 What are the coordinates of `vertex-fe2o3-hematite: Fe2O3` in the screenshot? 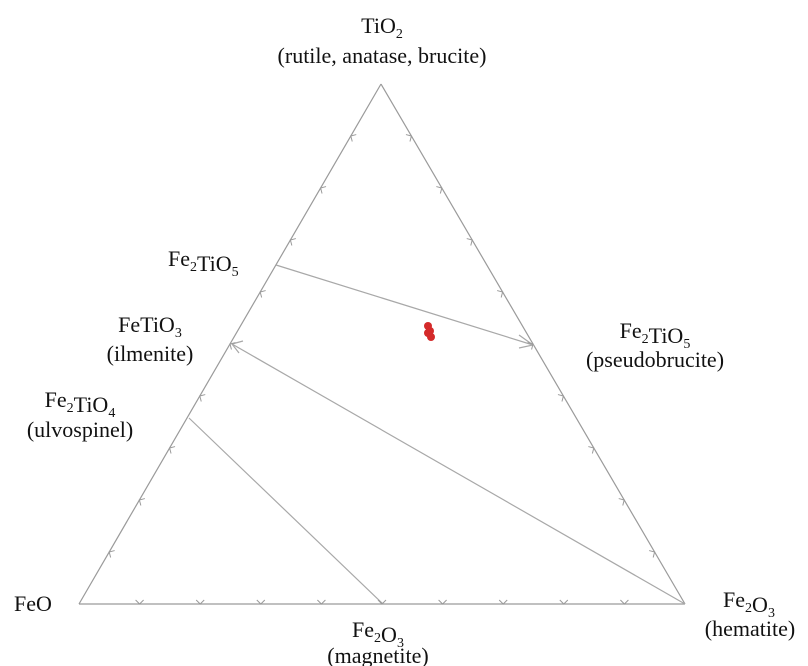 It's located at (749, 604).